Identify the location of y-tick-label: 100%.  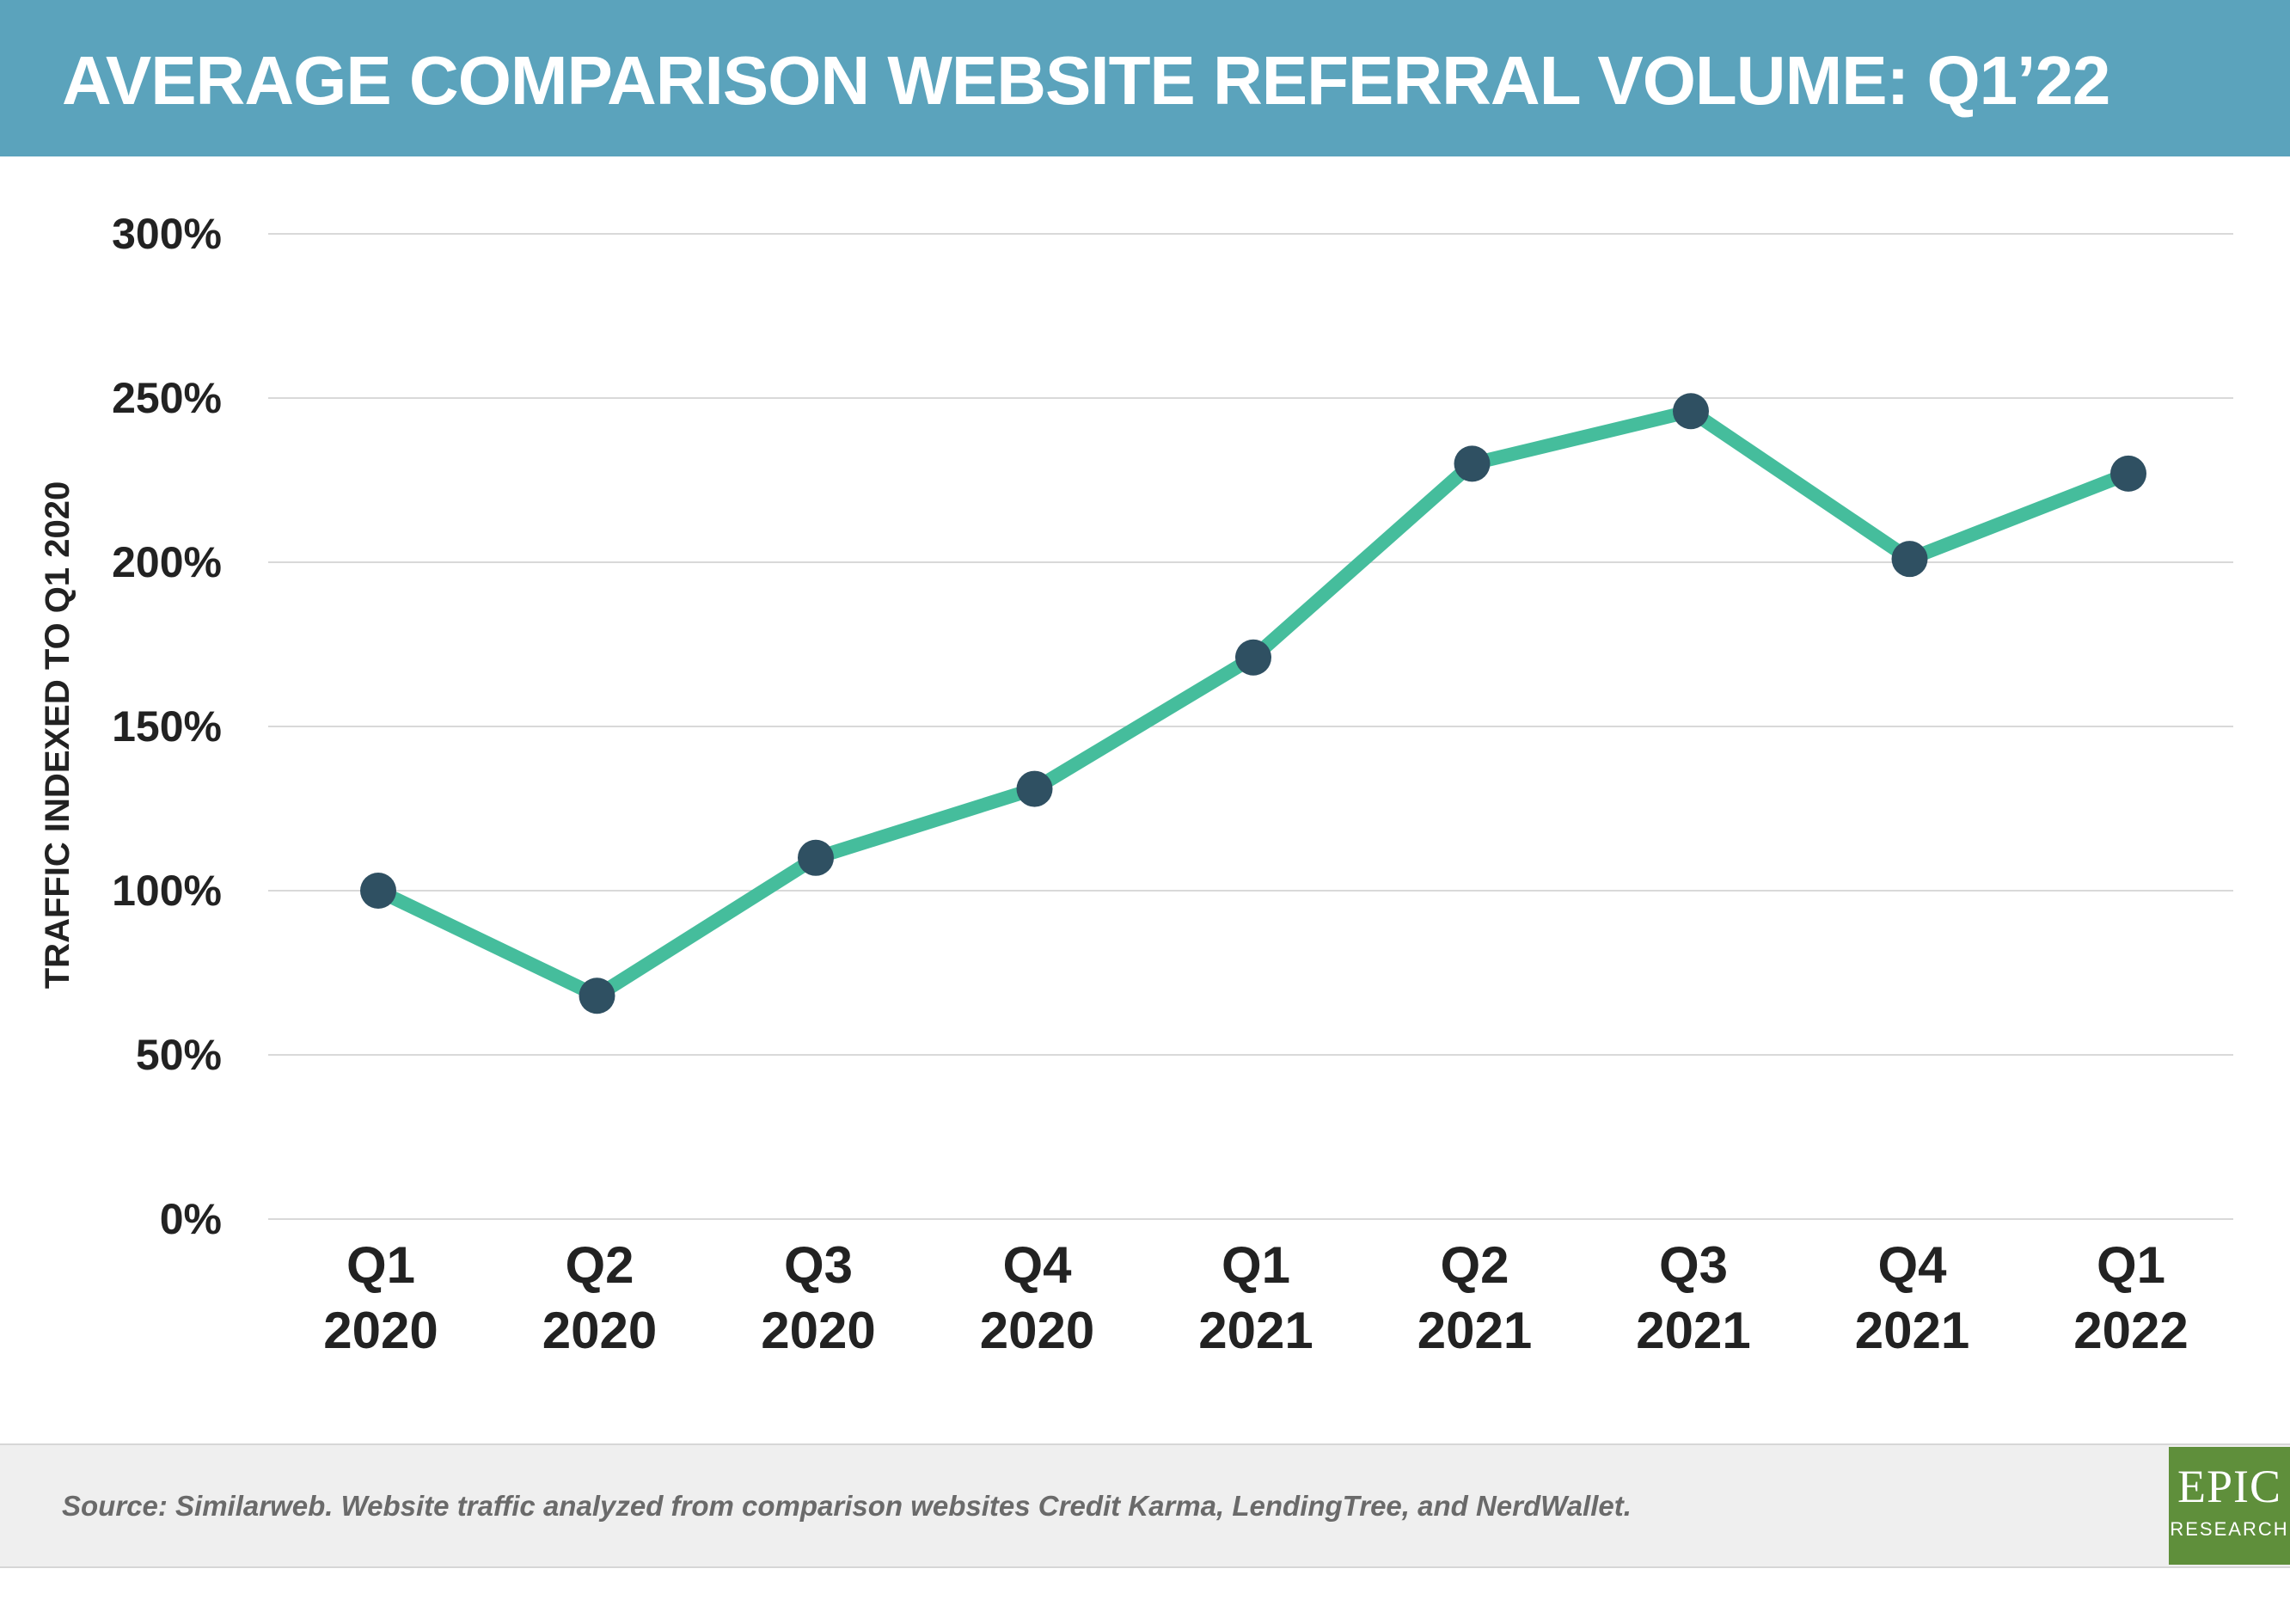
(167, 891).